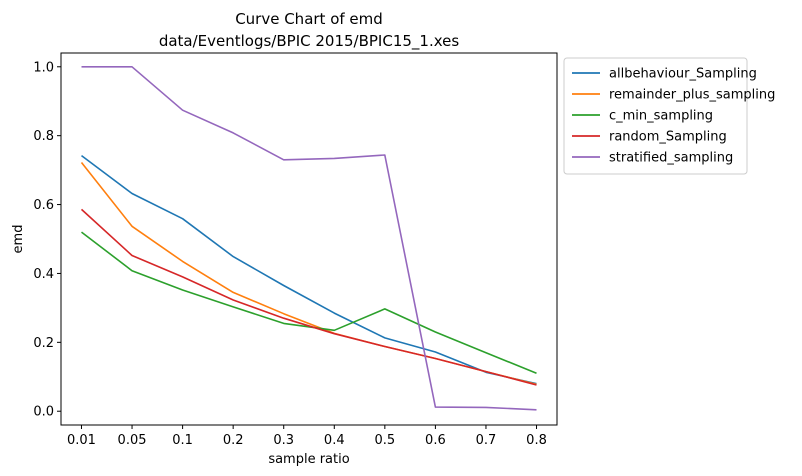 Image resolution: width=802 pixels, height=476 pixels. I want to click on chart-title-line2: data/Eventlogs/BPIC 2015/BPIC15_1.xes, so click(309, 41).